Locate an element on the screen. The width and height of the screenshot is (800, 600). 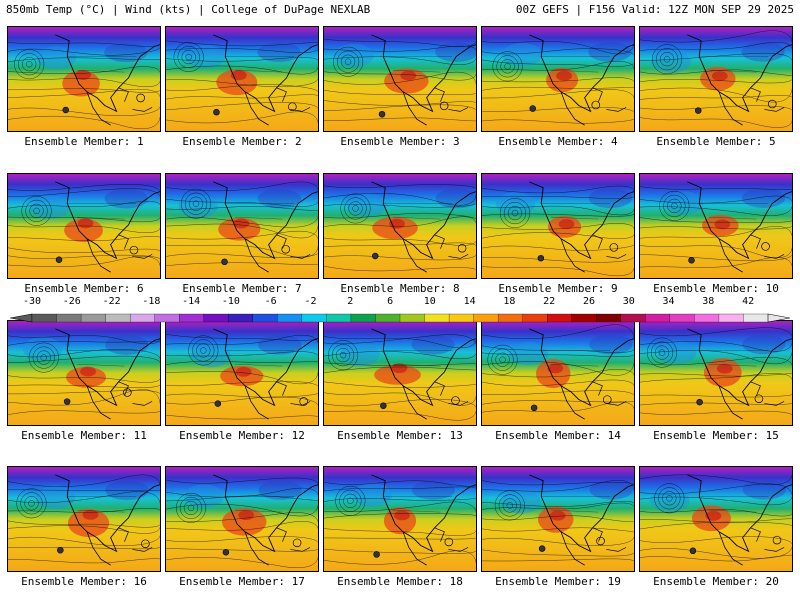
colorbar-tick-label: 2 is located at coordinates (350, 301).